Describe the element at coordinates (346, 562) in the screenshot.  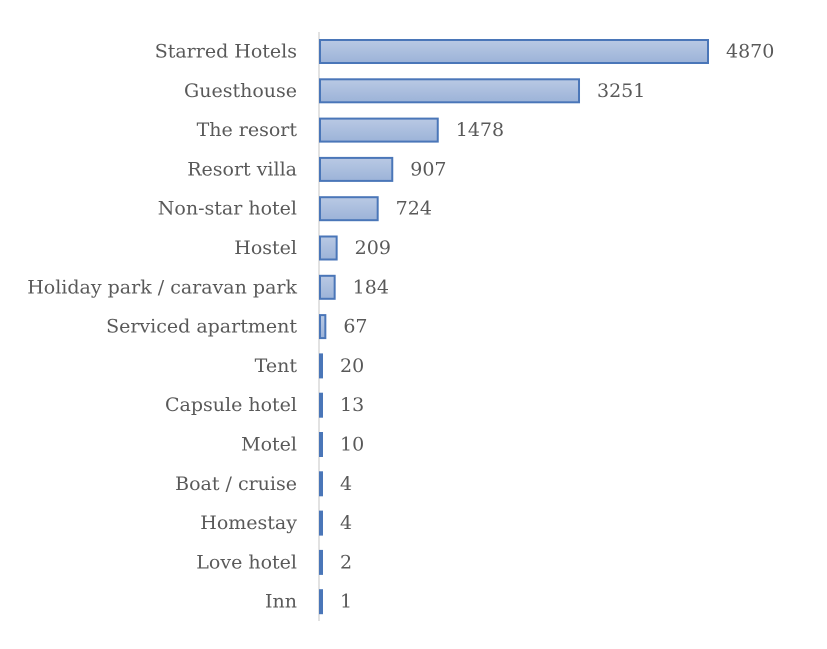
I see `data-label: 2` at that location.